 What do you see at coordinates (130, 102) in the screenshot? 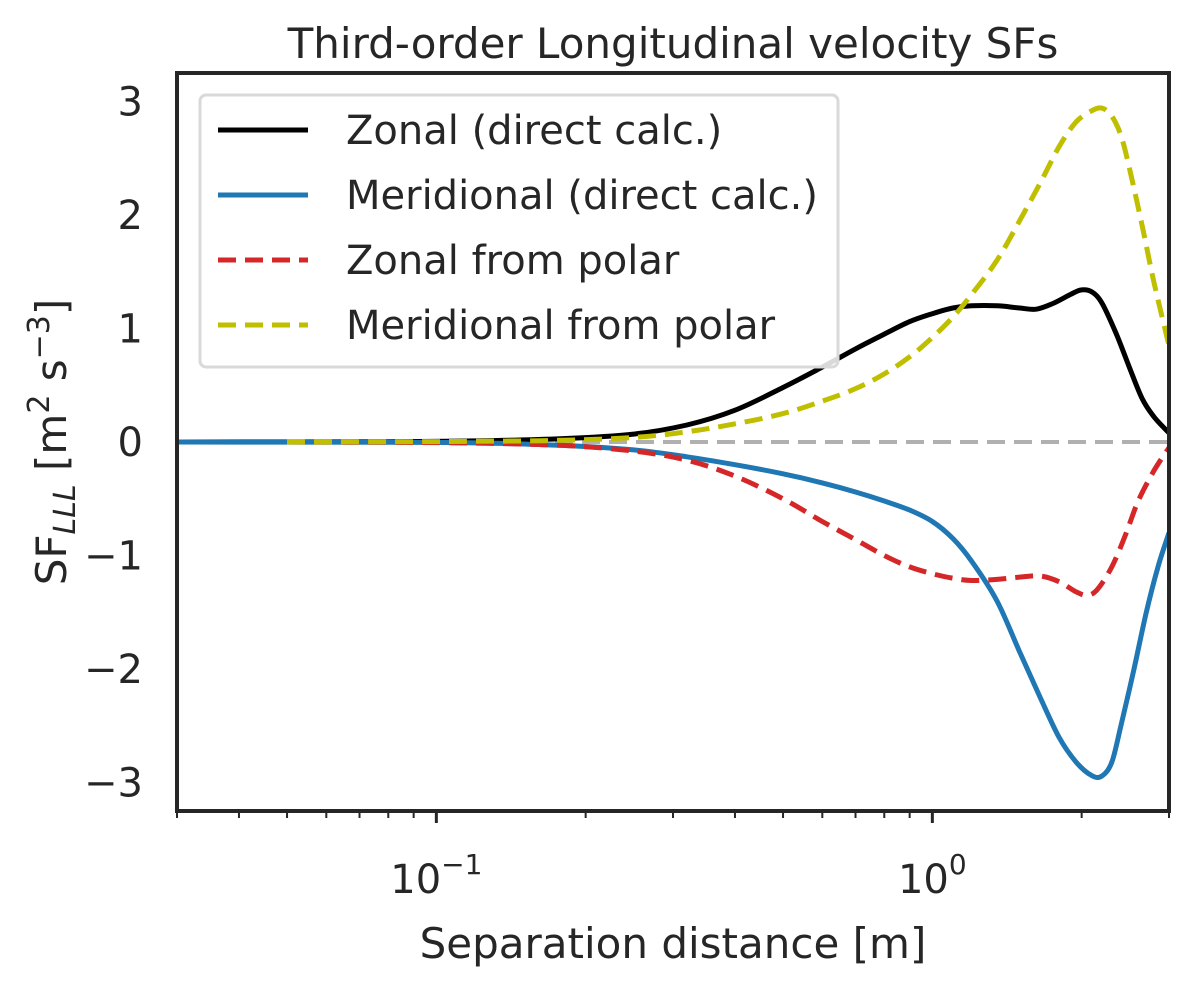
I see `y-tick-label: 3` at bounding box center [130, 102].